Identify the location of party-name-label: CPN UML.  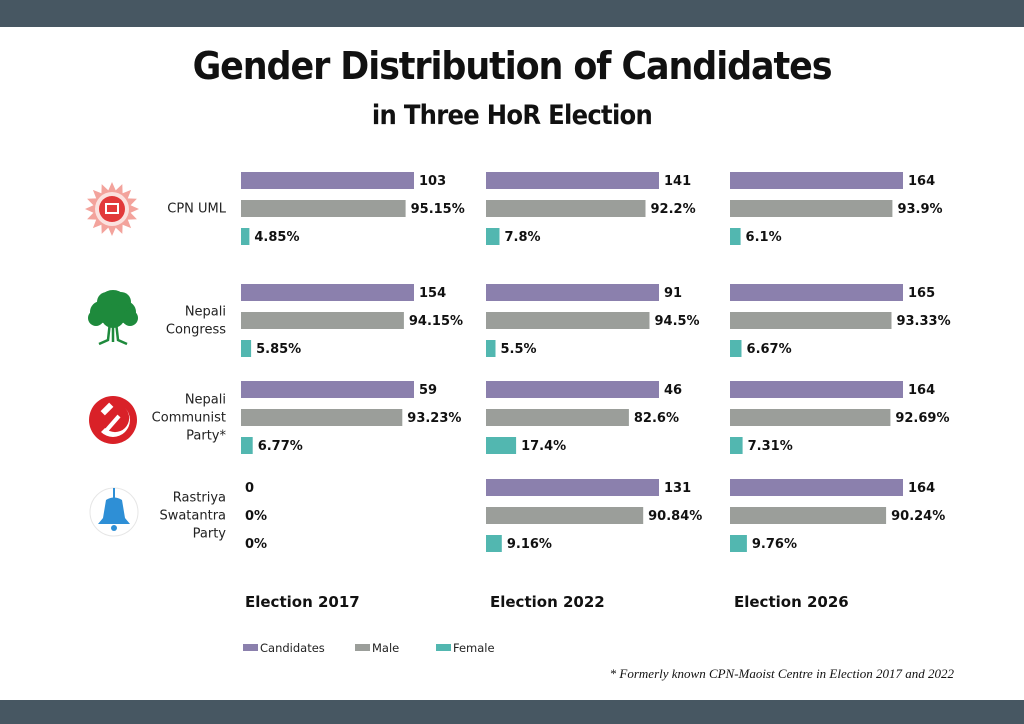
(197, 209).